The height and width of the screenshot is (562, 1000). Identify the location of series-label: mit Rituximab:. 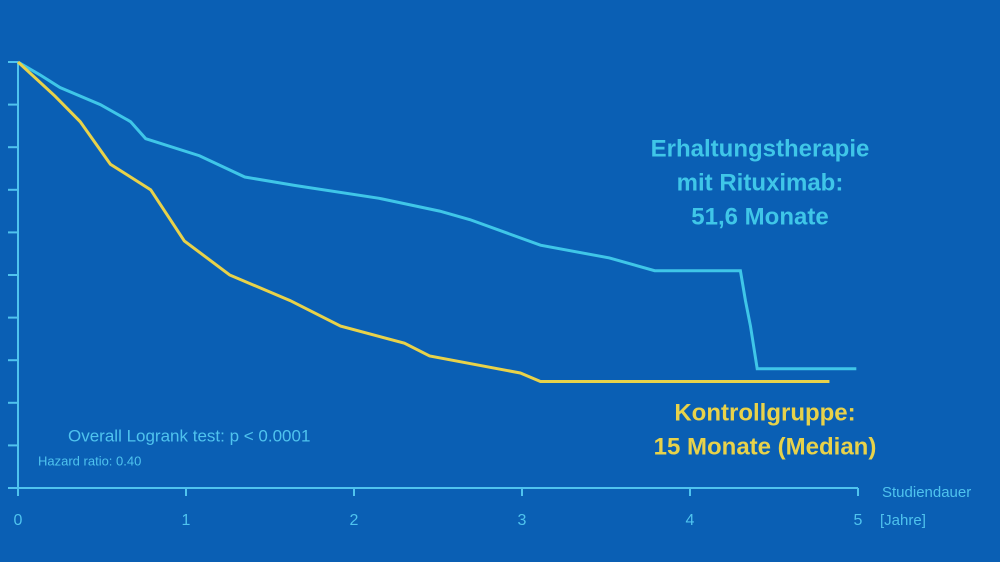
(760, 182).